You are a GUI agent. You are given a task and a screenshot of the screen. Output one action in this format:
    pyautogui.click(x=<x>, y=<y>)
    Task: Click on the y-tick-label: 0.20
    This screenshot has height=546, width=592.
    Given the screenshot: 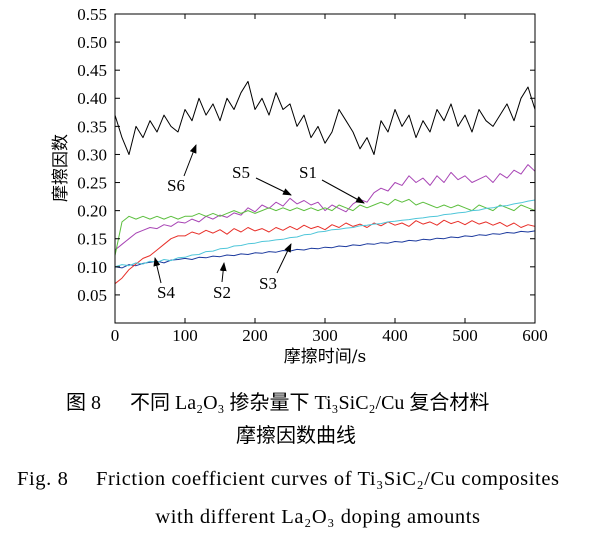 What is the action you would take?
    pyautogui.click(x=92, y=211)
    